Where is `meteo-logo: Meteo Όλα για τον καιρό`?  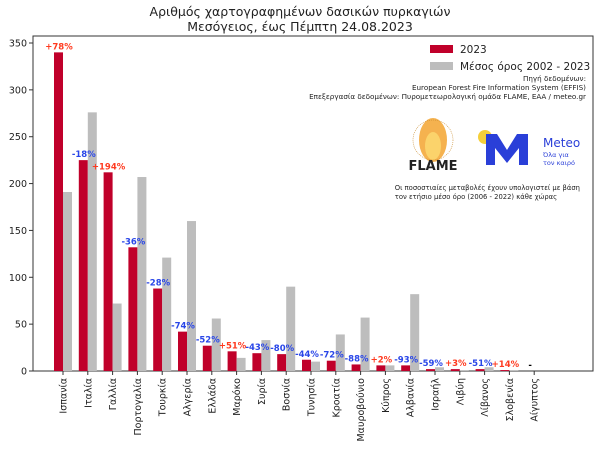 meteo-logo: Meteo Όλα για τον καιρό is located at coordinates (529, 148).